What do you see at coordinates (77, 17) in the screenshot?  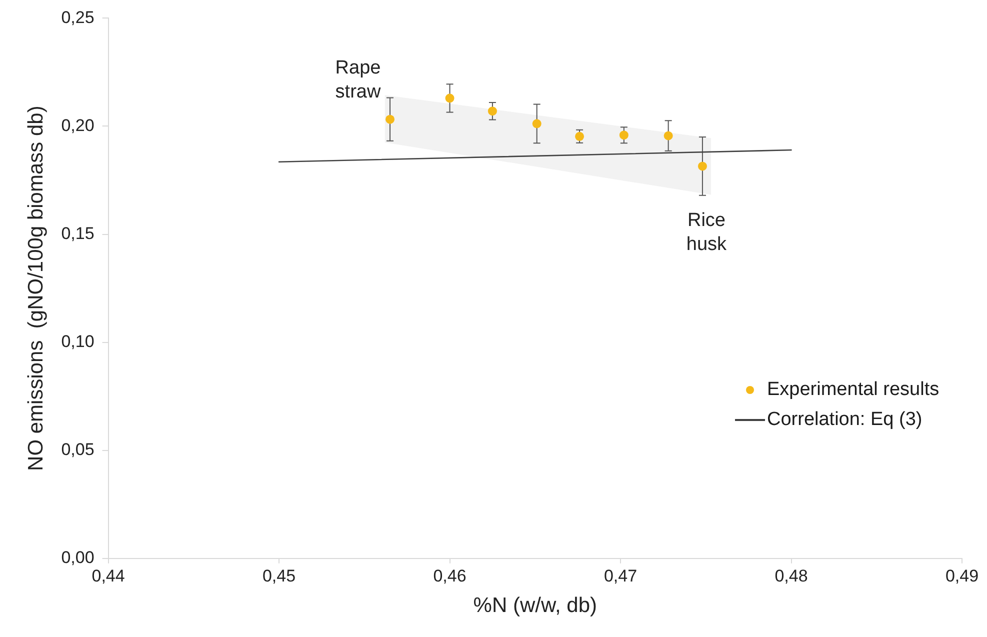 I see `y-tick-label: 0,25` at bounding box center [77, 17].